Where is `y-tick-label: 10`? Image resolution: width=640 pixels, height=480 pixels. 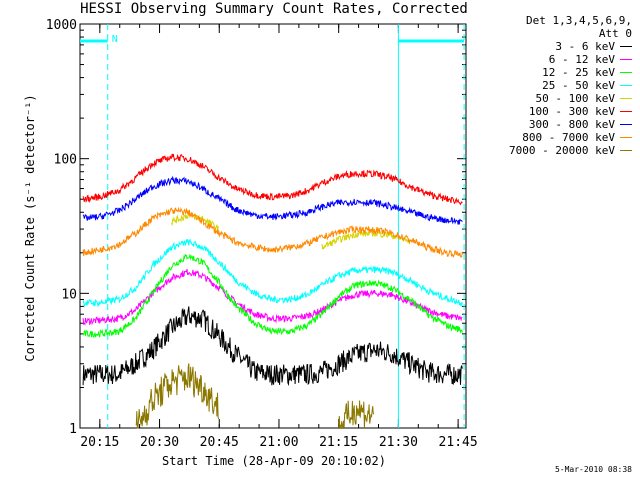 y-tick-label: 10 is located at coordinates (69, 294).